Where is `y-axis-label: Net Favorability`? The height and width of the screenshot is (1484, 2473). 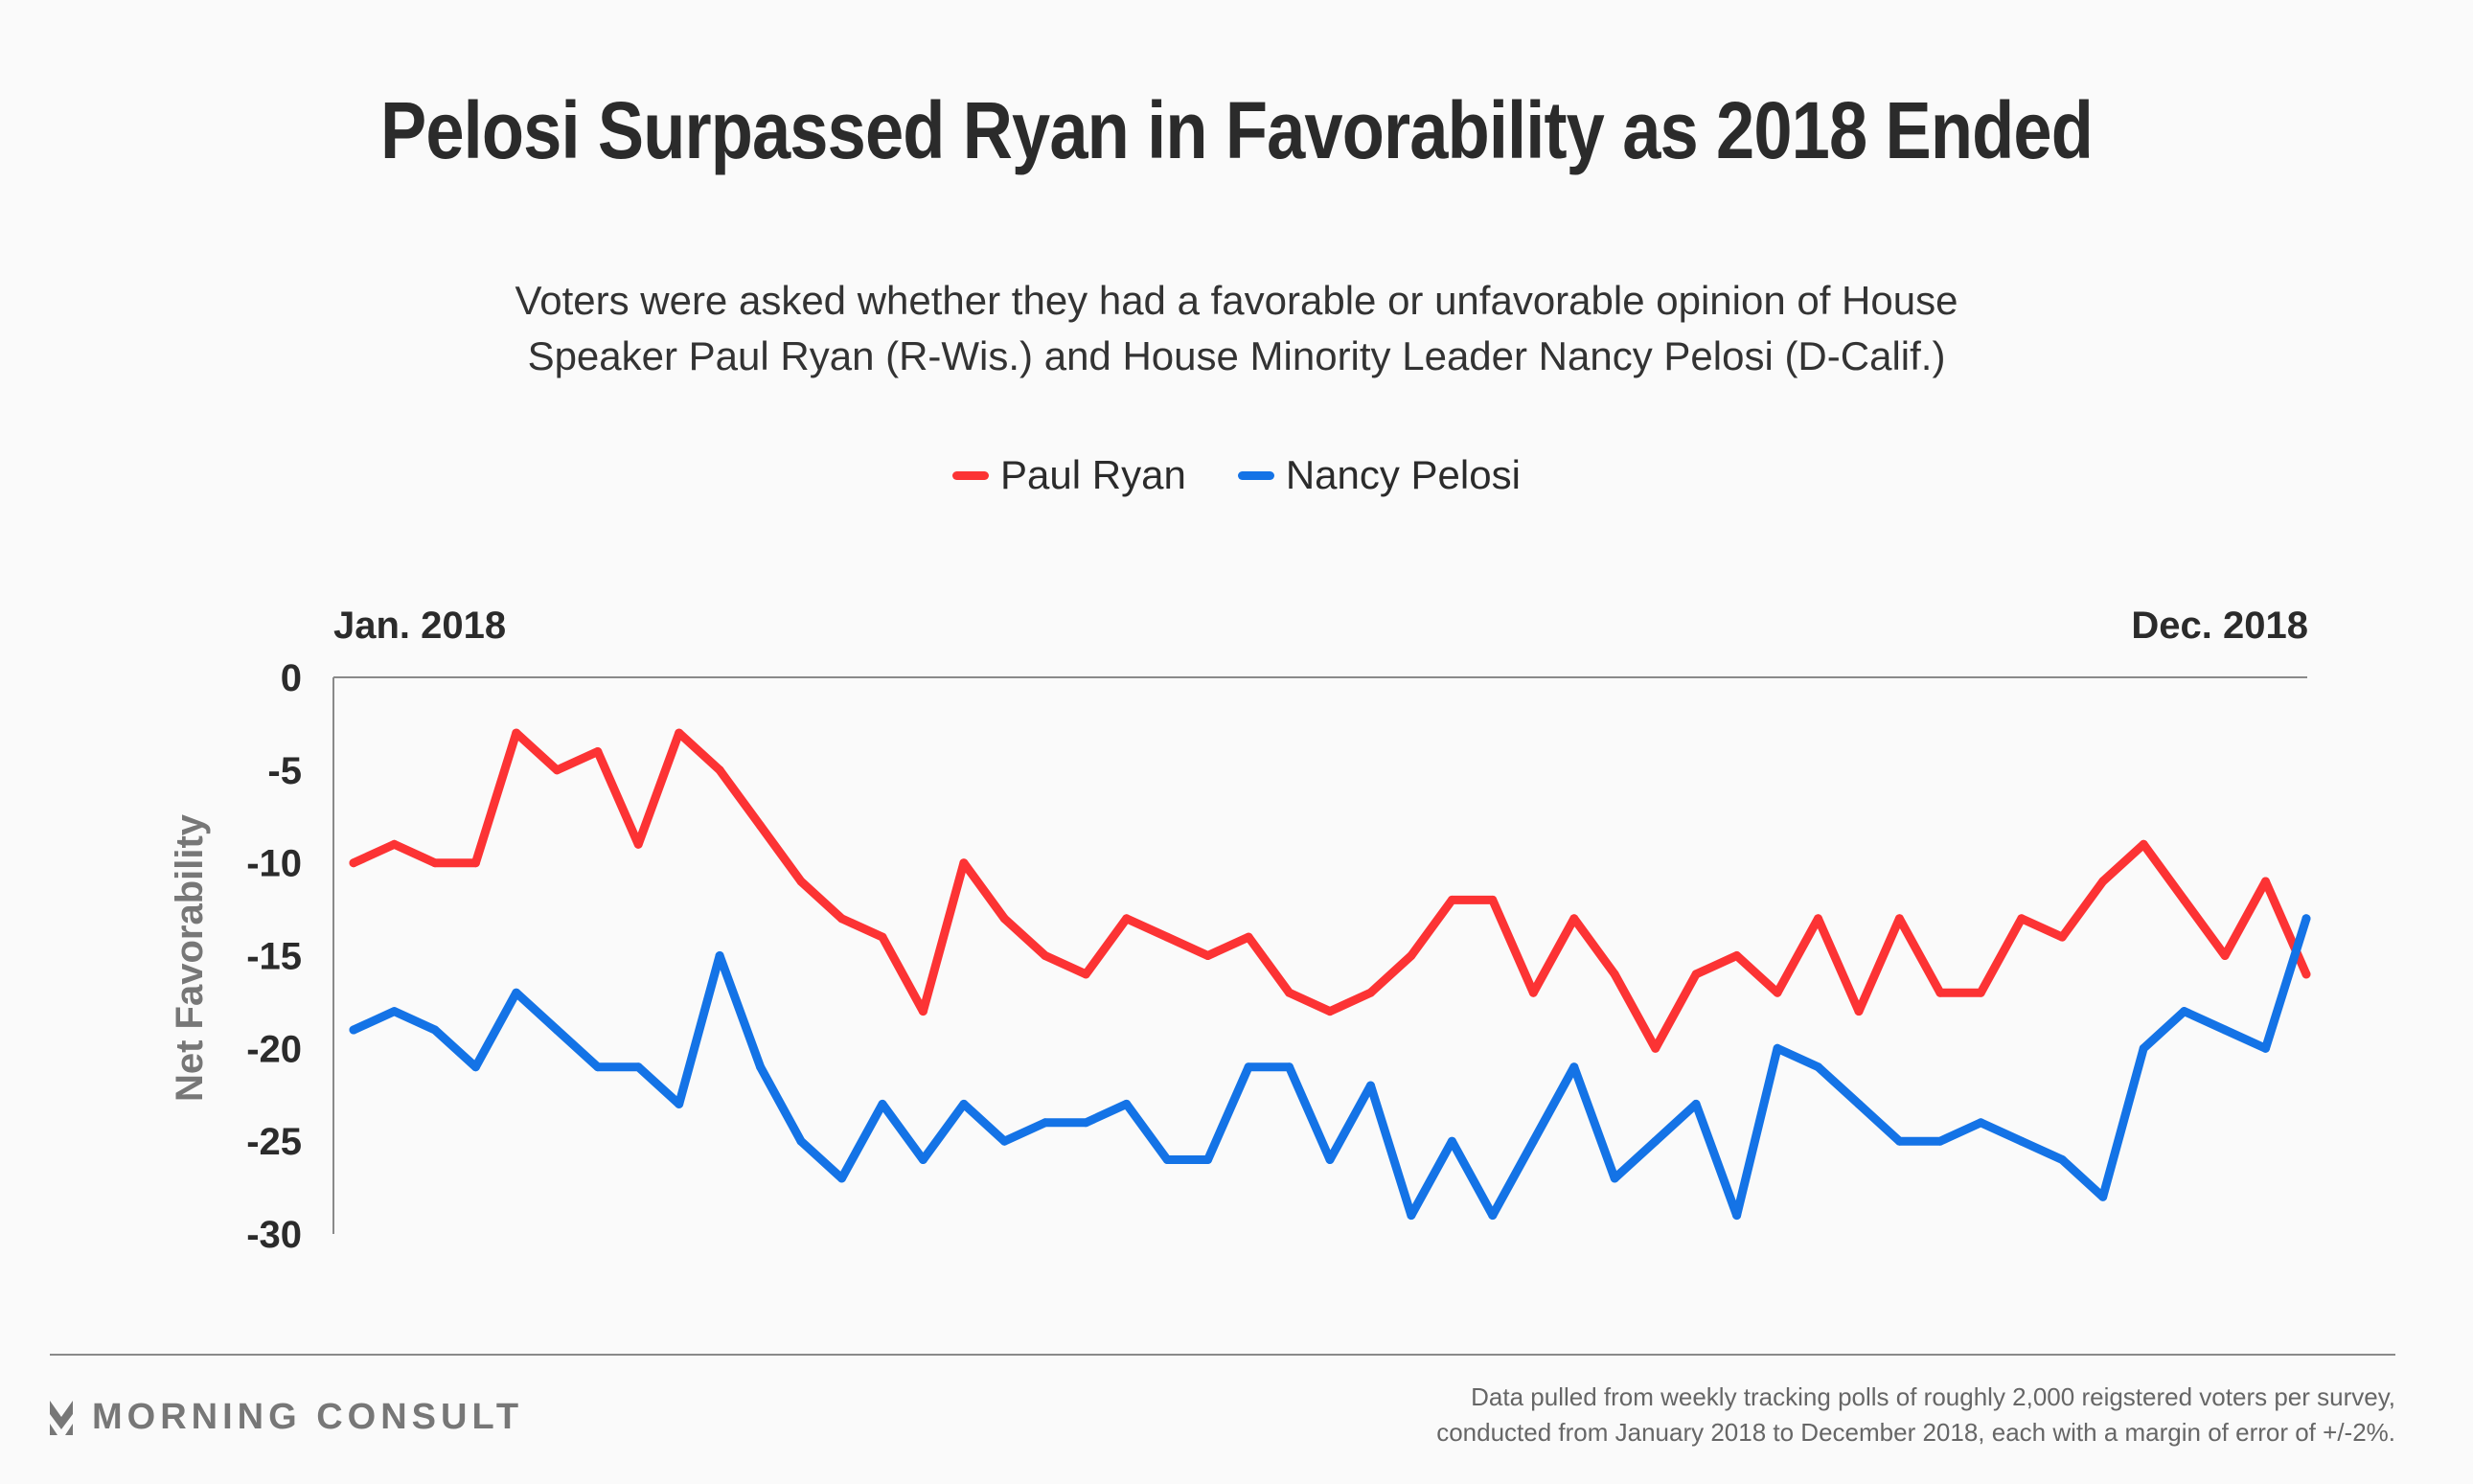
y-axis-label: Net Favorability is located at coordinates (190, 957).